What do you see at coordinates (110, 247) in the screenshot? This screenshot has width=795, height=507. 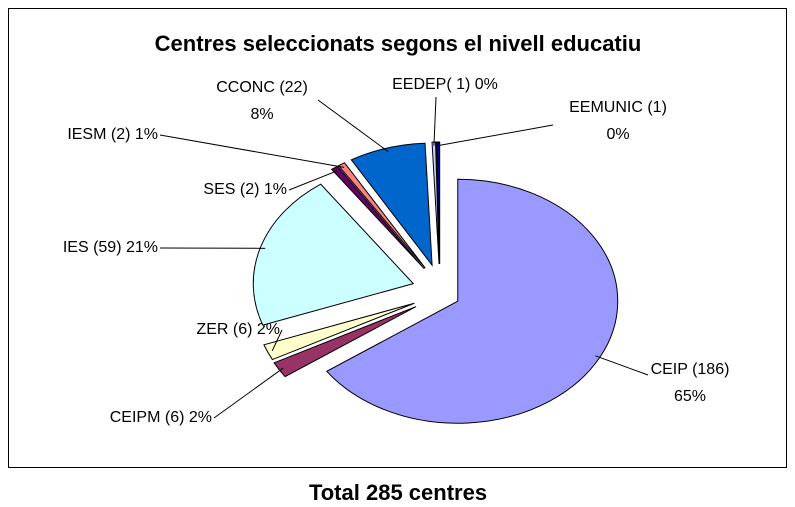 I see `data-label: IES (59) 21%` at bounding box center [110, 247].